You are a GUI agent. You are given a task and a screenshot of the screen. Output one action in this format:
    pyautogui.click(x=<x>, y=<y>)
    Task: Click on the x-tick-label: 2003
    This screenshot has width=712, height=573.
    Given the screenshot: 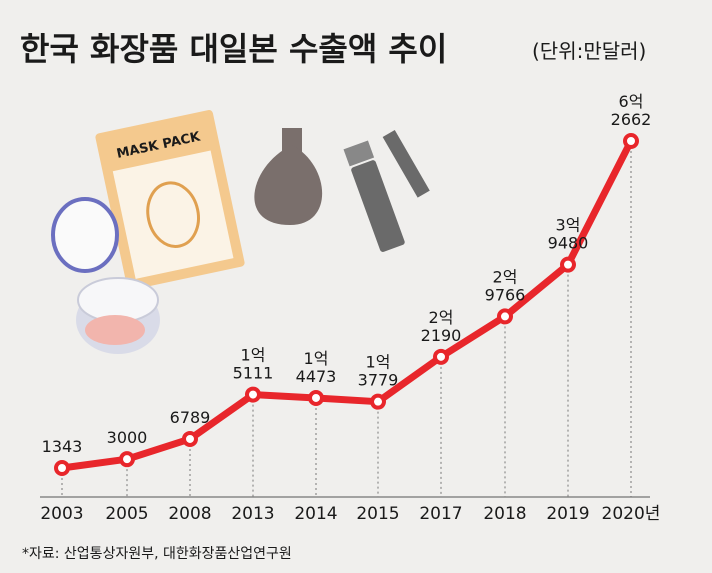 What is the action you would take?
    pyautogui.click(x=61, y=514)
    